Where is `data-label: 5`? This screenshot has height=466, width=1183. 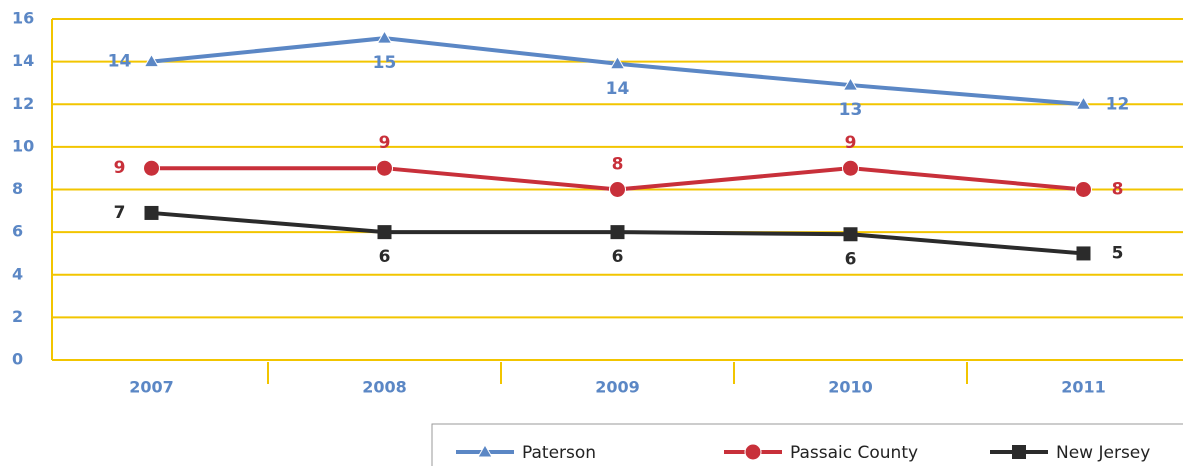 data-label: 5 is located at coordinates (1118, 253).